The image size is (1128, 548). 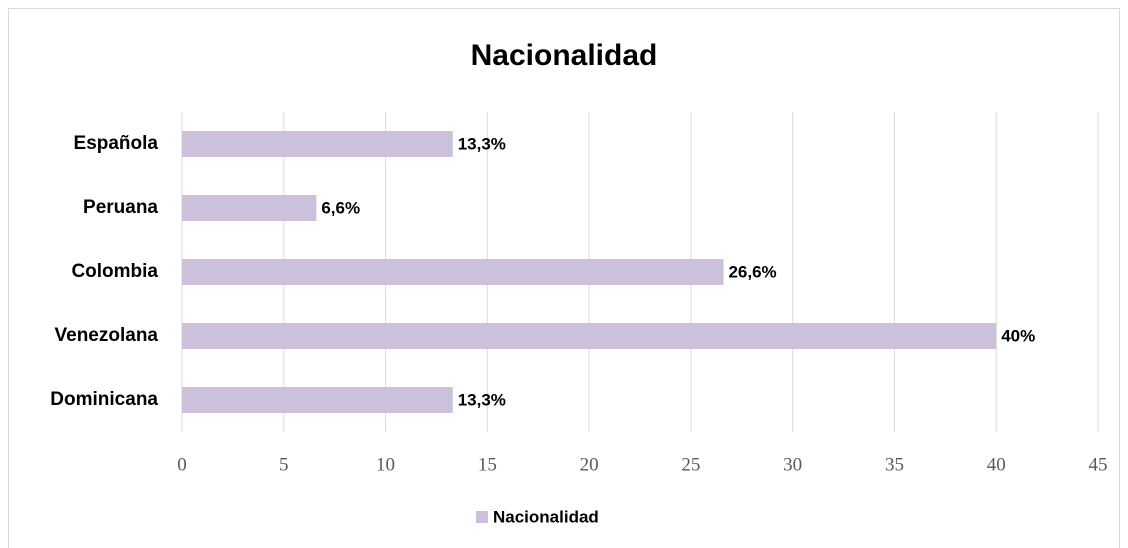 I want to click on x-tick-label: 10, so click(x=385, y=464).